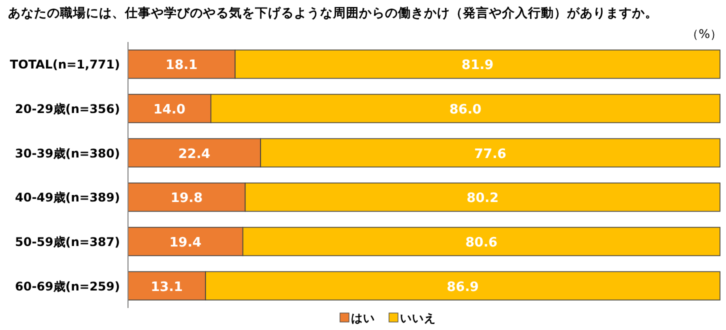 The height and width of the screenshot is (330, 726). Describe the element at coordinates (465, 110) in the screenshot. I see `data-label: 86.0` at that location.